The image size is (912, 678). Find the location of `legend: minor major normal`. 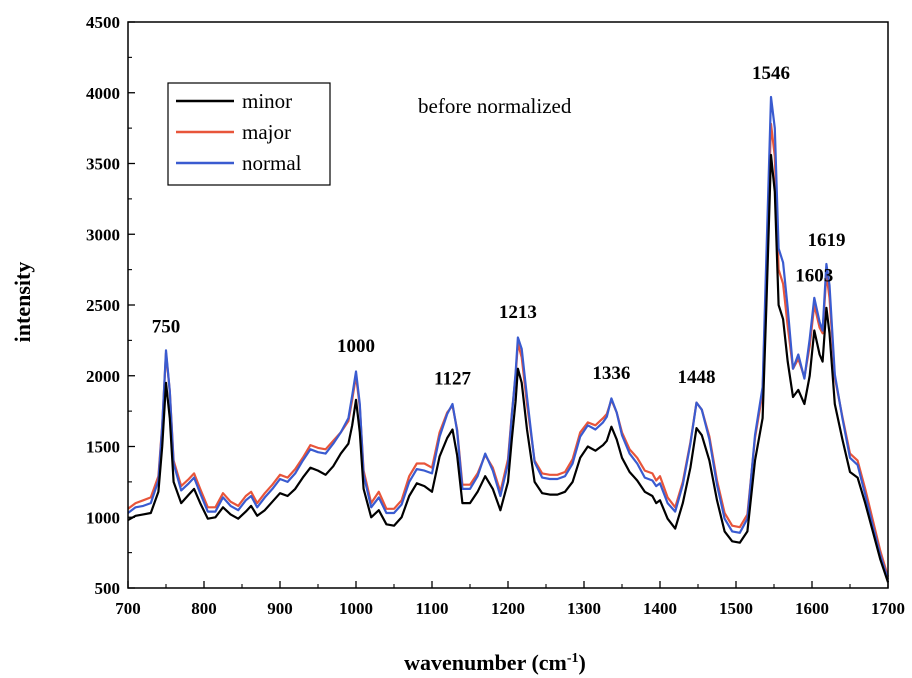

legend: minor major normal is located at coordinates (249, 134).